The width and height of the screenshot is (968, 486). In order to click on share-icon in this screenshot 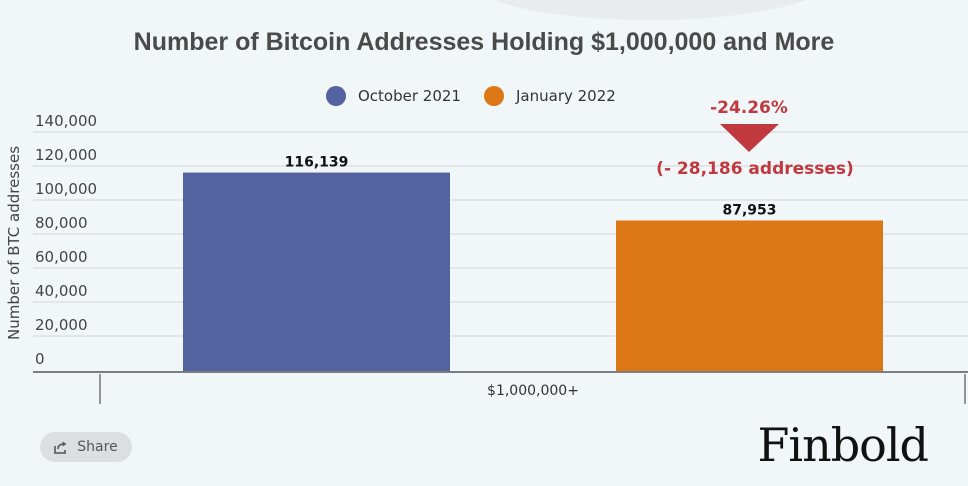, I will do `click(60, 447)`.